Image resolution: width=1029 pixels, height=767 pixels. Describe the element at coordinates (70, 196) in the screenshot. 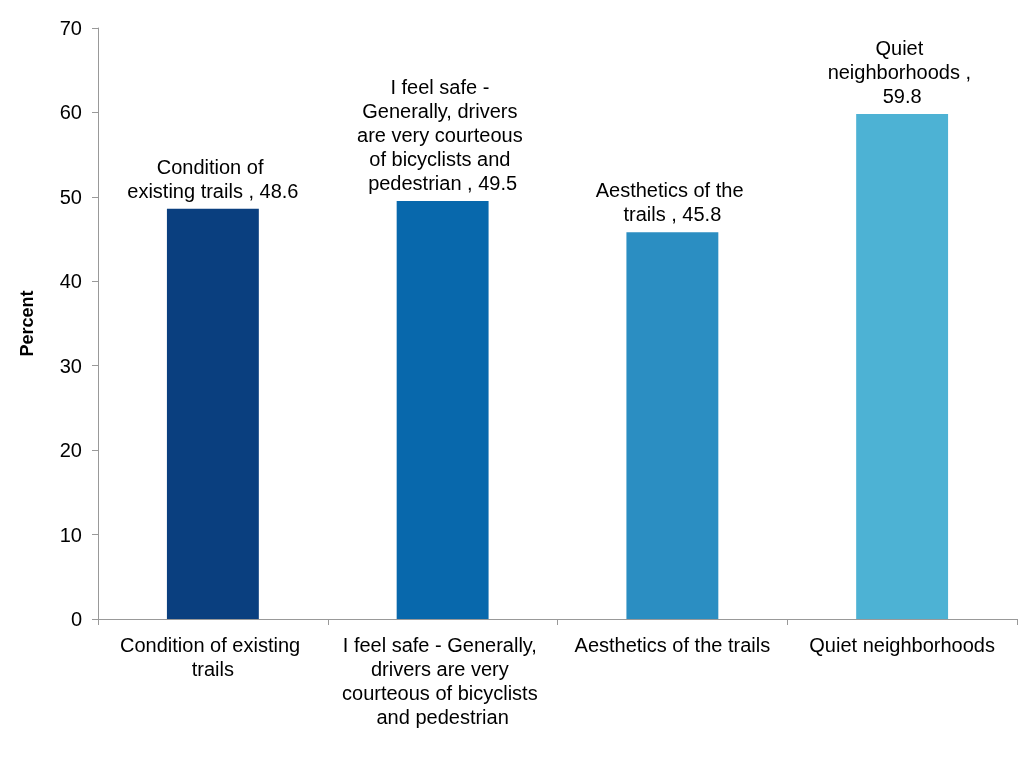

I see `y-tick-label: 50` at that location.